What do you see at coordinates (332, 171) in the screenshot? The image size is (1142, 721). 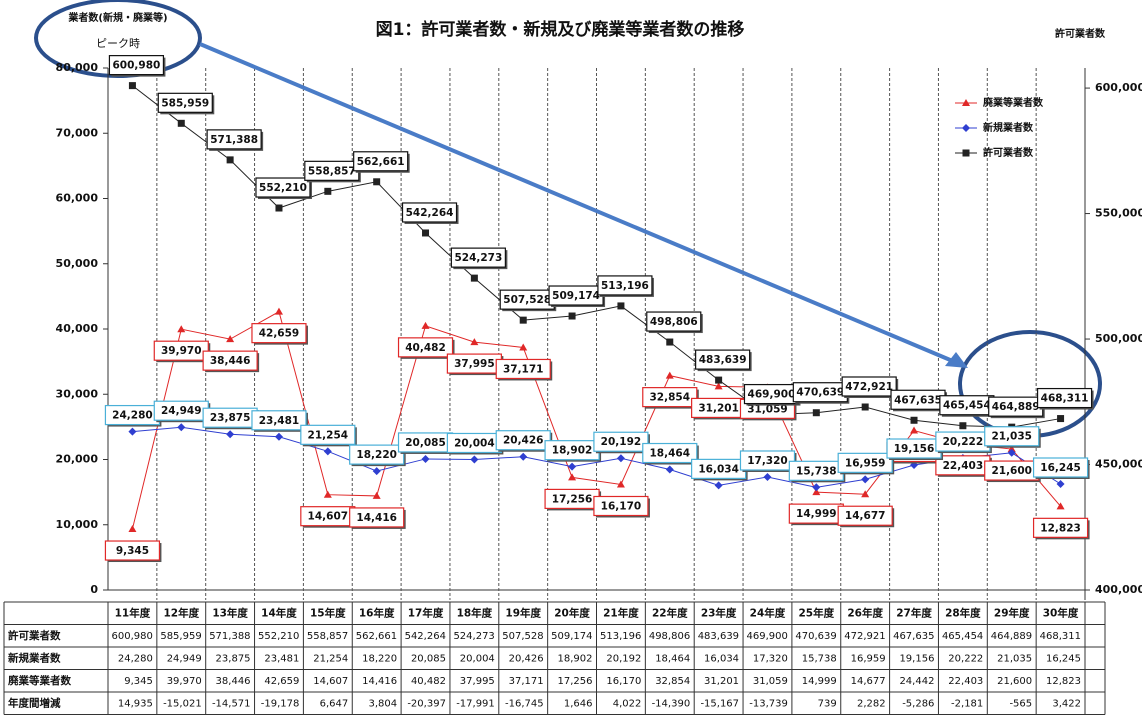 I see `data-label: 558,857` at bounding box center [332, 171].